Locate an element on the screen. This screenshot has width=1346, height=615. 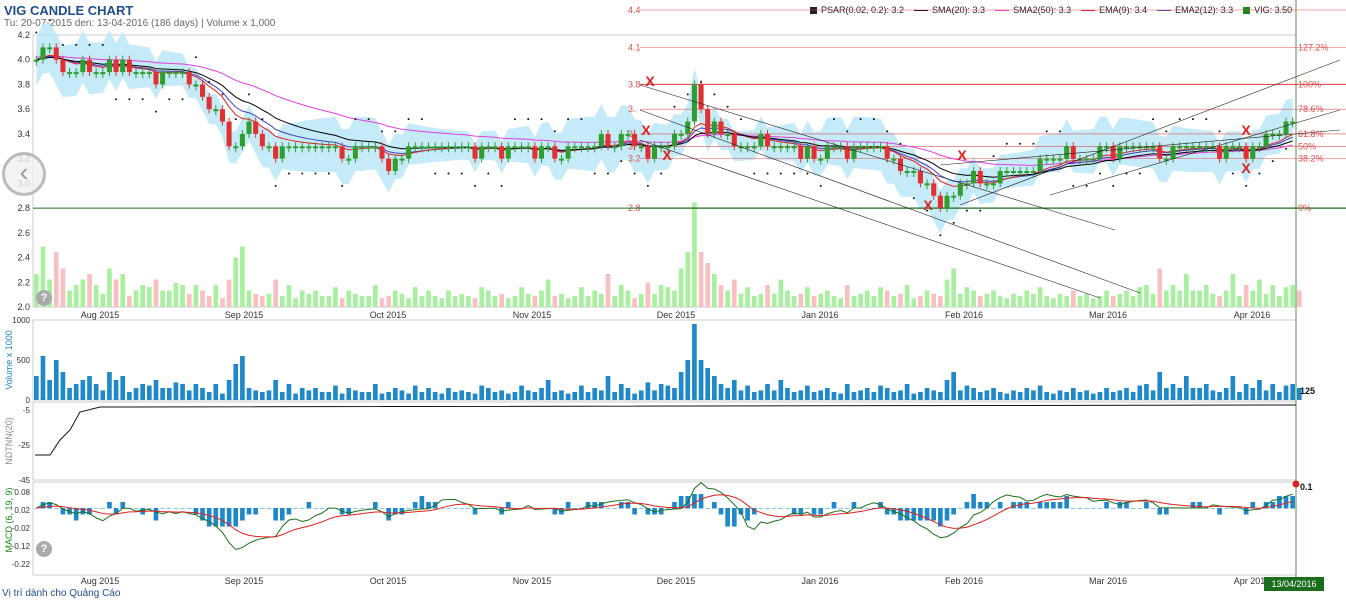
help-icon: ? is located at coordinates (44, 298).